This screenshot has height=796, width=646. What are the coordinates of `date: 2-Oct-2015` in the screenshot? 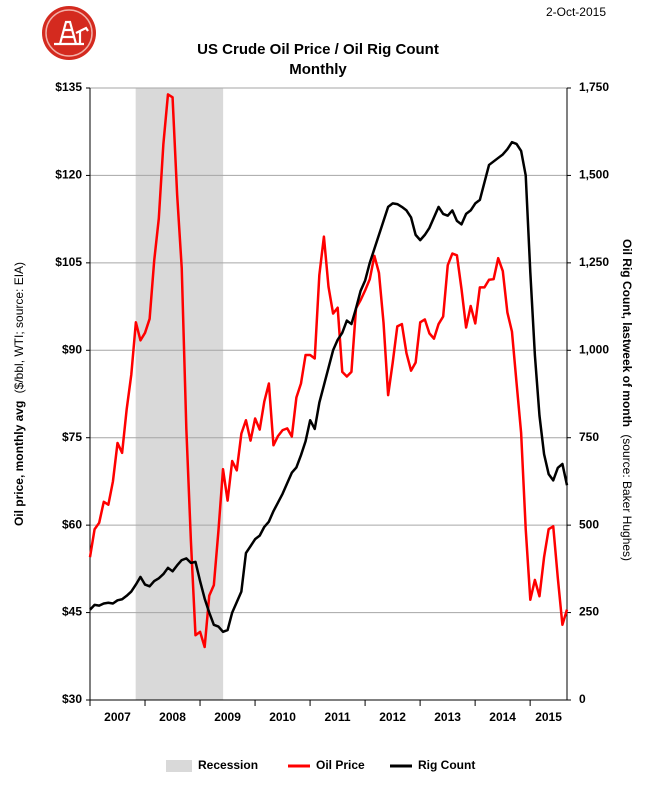 It's located at (576, 12).